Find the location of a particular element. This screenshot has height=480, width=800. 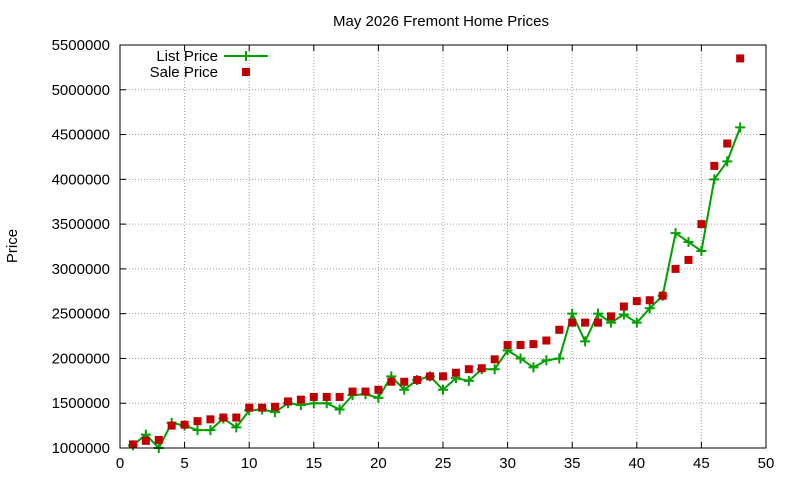

y-tick-label: 1000000 is located at coordinates (81, 448).